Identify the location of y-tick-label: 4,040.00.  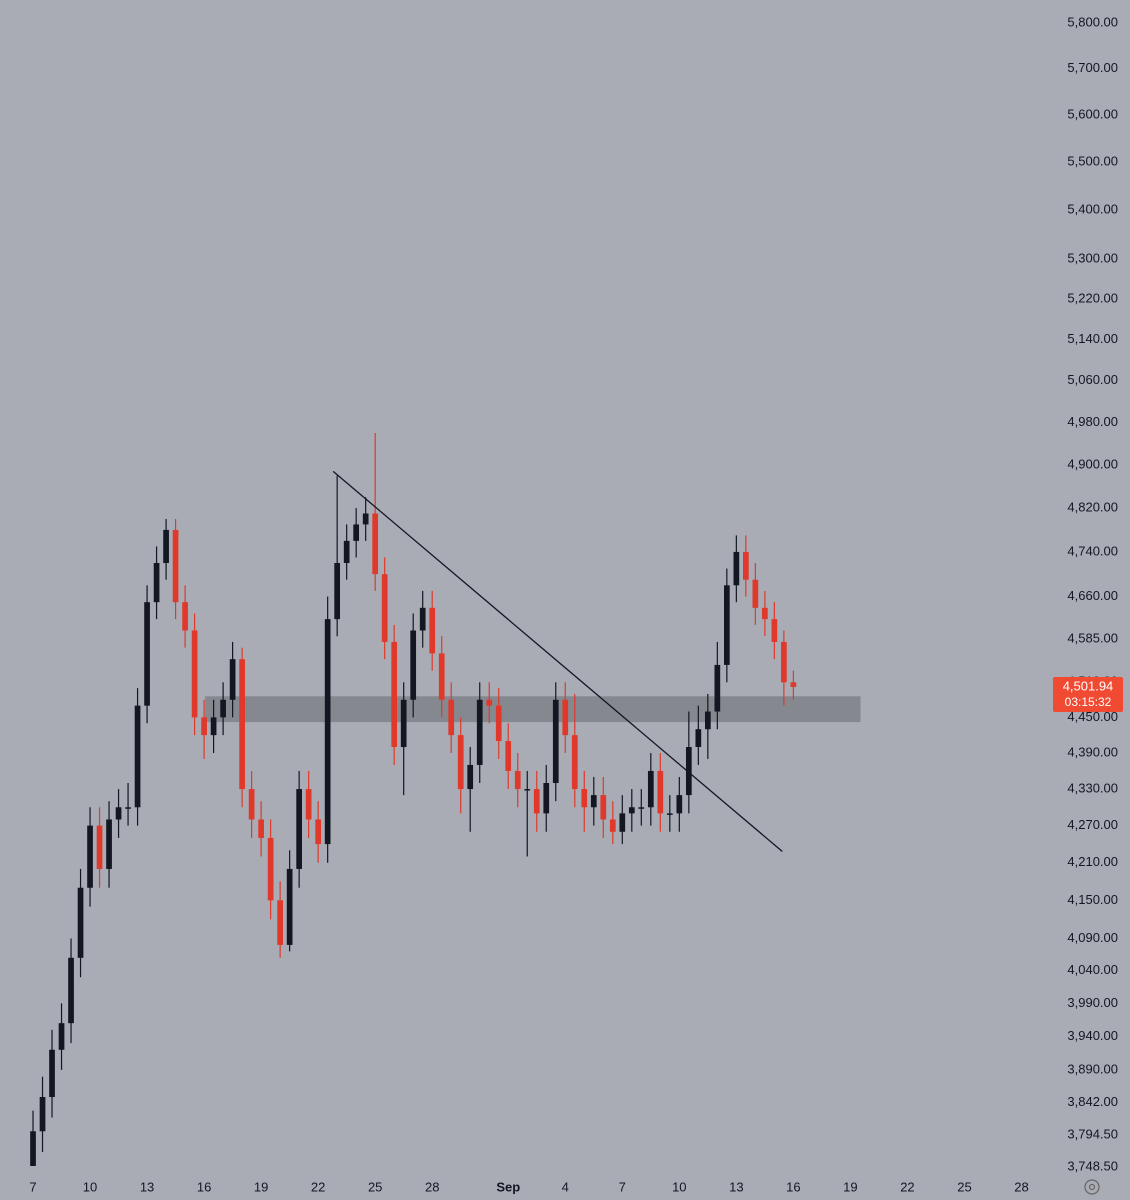
(1092, 969).